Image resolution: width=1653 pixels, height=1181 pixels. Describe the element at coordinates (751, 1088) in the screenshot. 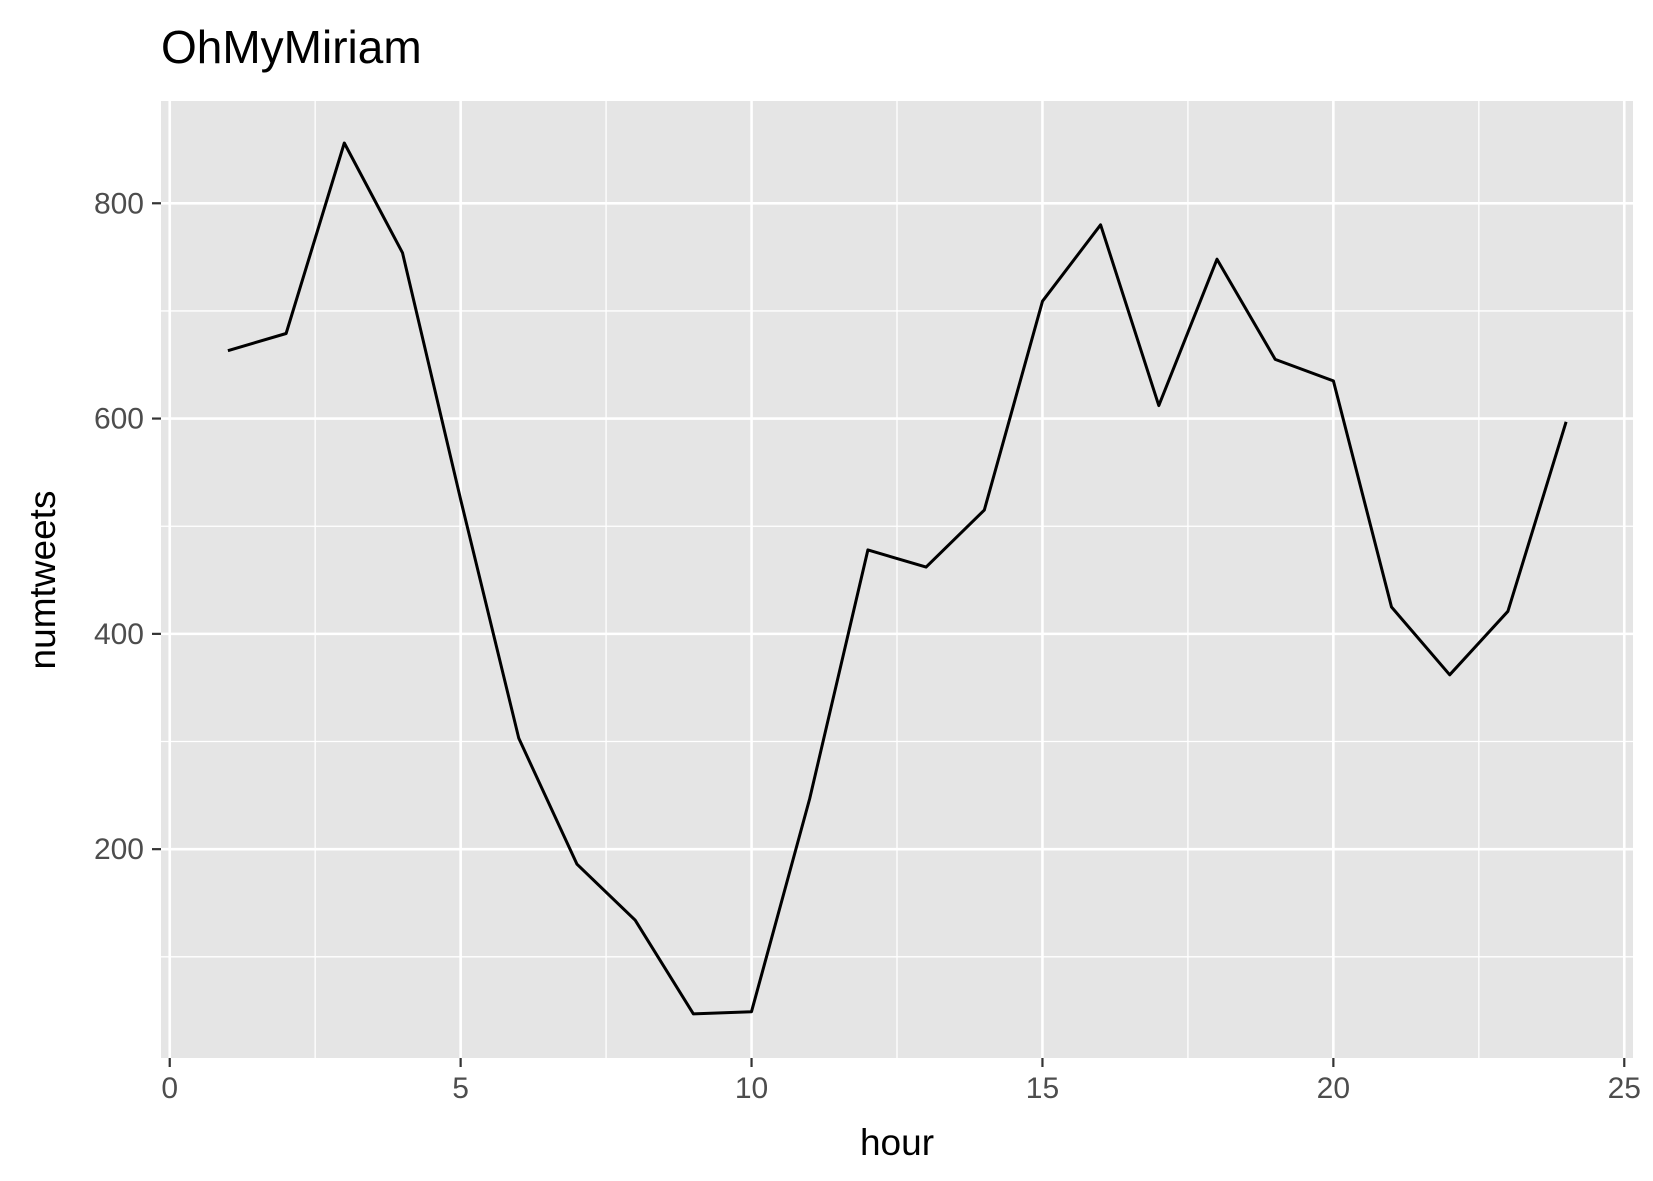

I see `x-tick-label: 10` at that location.